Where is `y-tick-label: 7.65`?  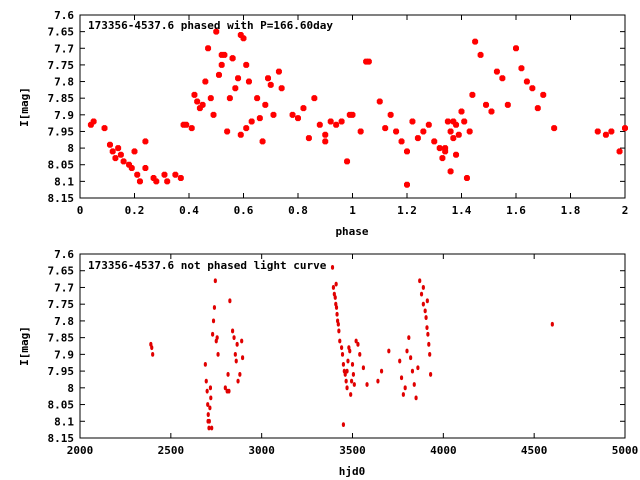 y-tick-label: 7.65 is located at coordinates (61, 32).